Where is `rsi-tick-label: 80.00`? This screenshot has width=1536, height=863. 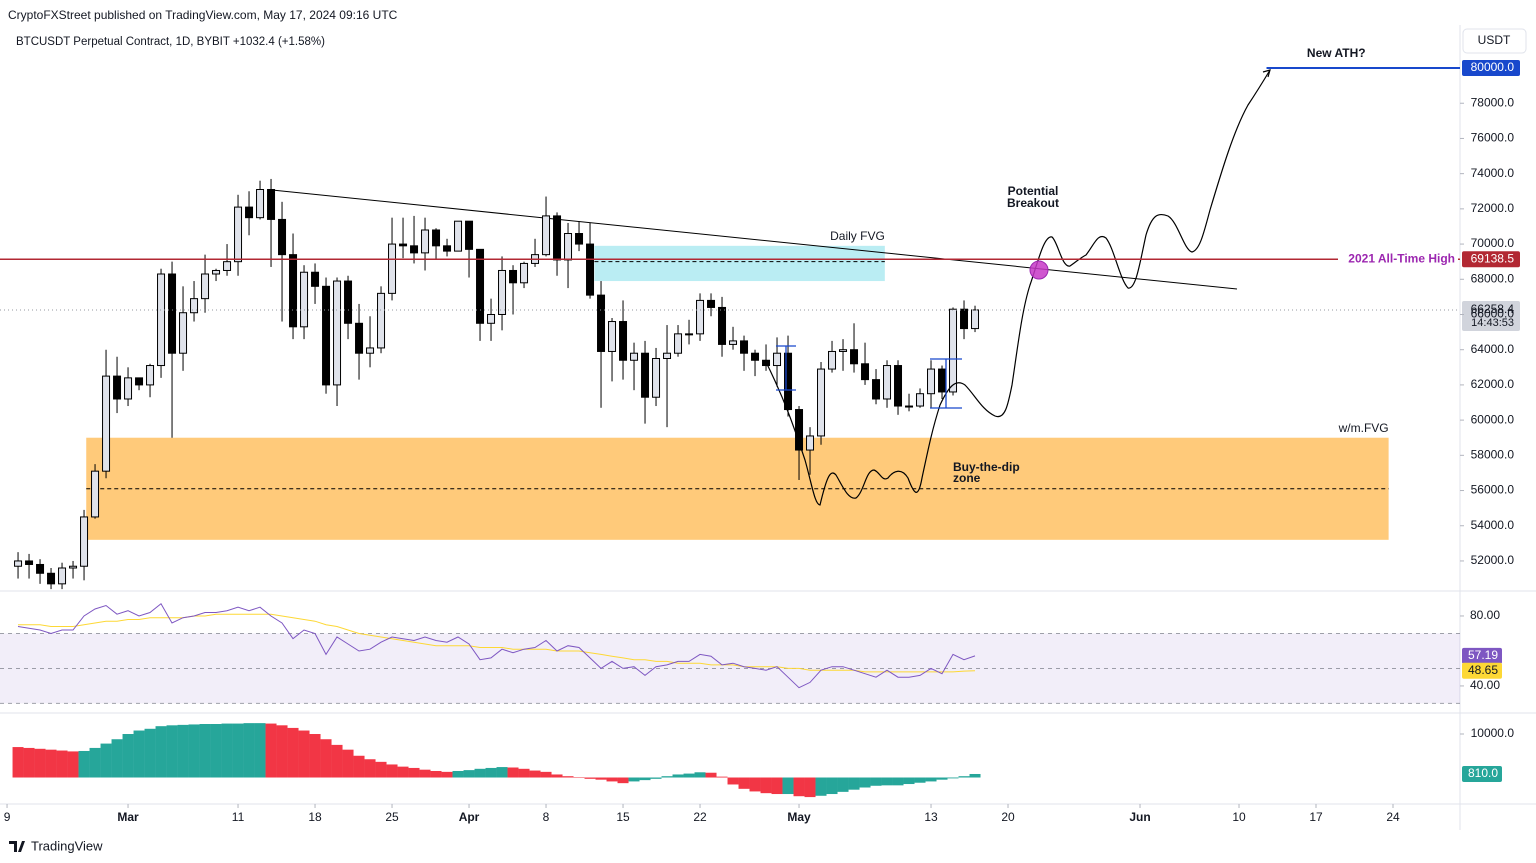 rsi-tick-label: 80.00 is located at coordinates (1485, 615).